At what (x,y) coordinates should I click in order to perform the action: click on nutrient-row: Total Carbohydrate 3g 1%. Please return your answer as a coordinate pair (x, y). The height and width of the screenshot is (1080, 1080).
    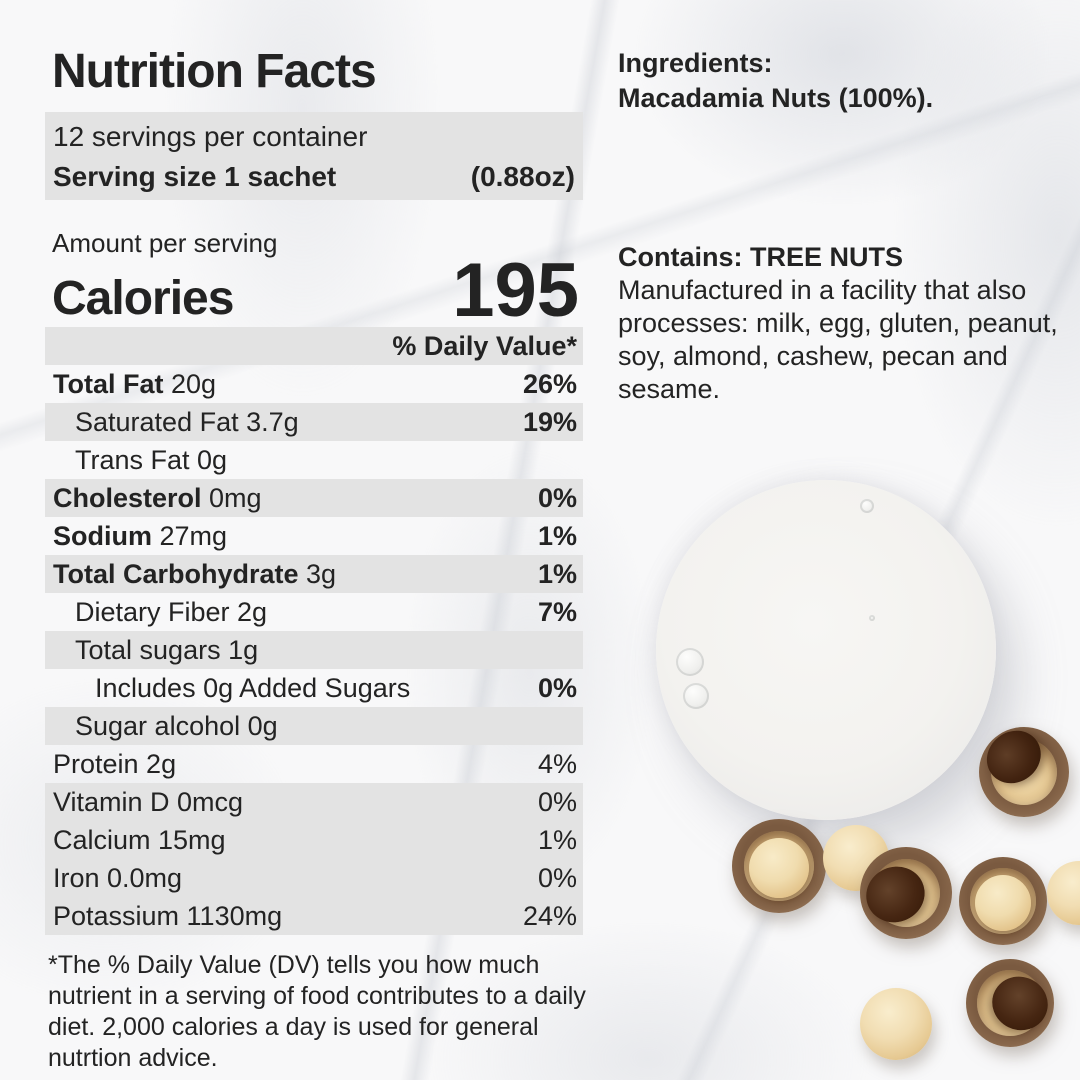
    Looking at the image, I should click on (314, 574).